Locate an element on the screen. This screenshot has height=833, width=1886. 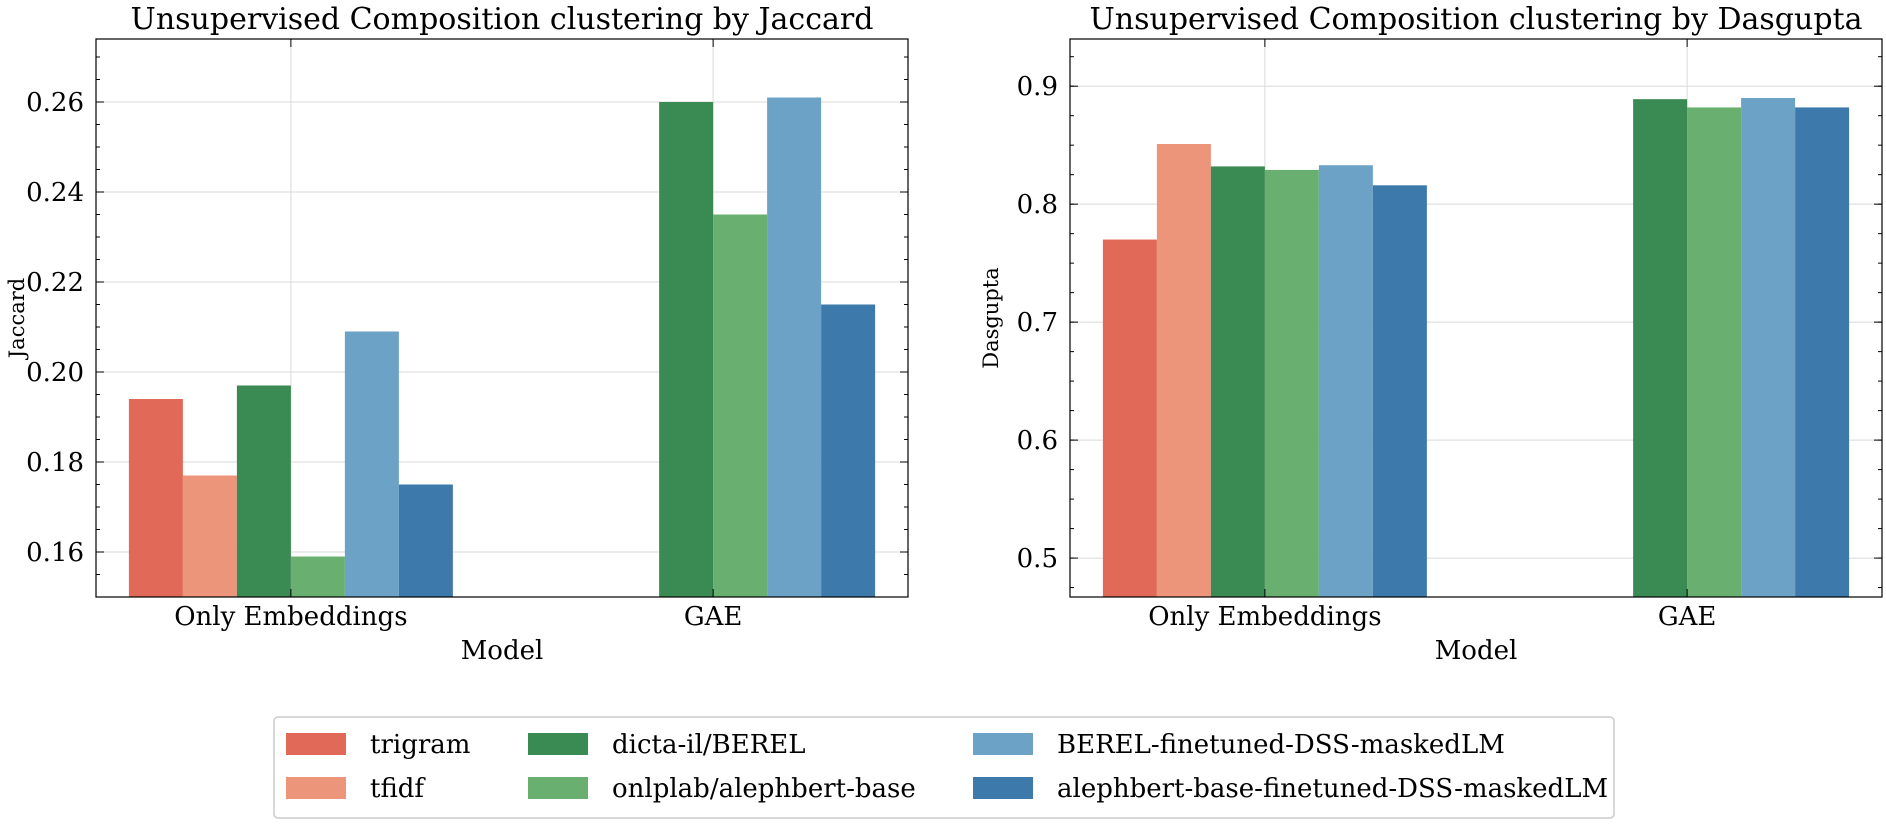
y-tick-label: 0.16 is located at coordinates (55, 553).